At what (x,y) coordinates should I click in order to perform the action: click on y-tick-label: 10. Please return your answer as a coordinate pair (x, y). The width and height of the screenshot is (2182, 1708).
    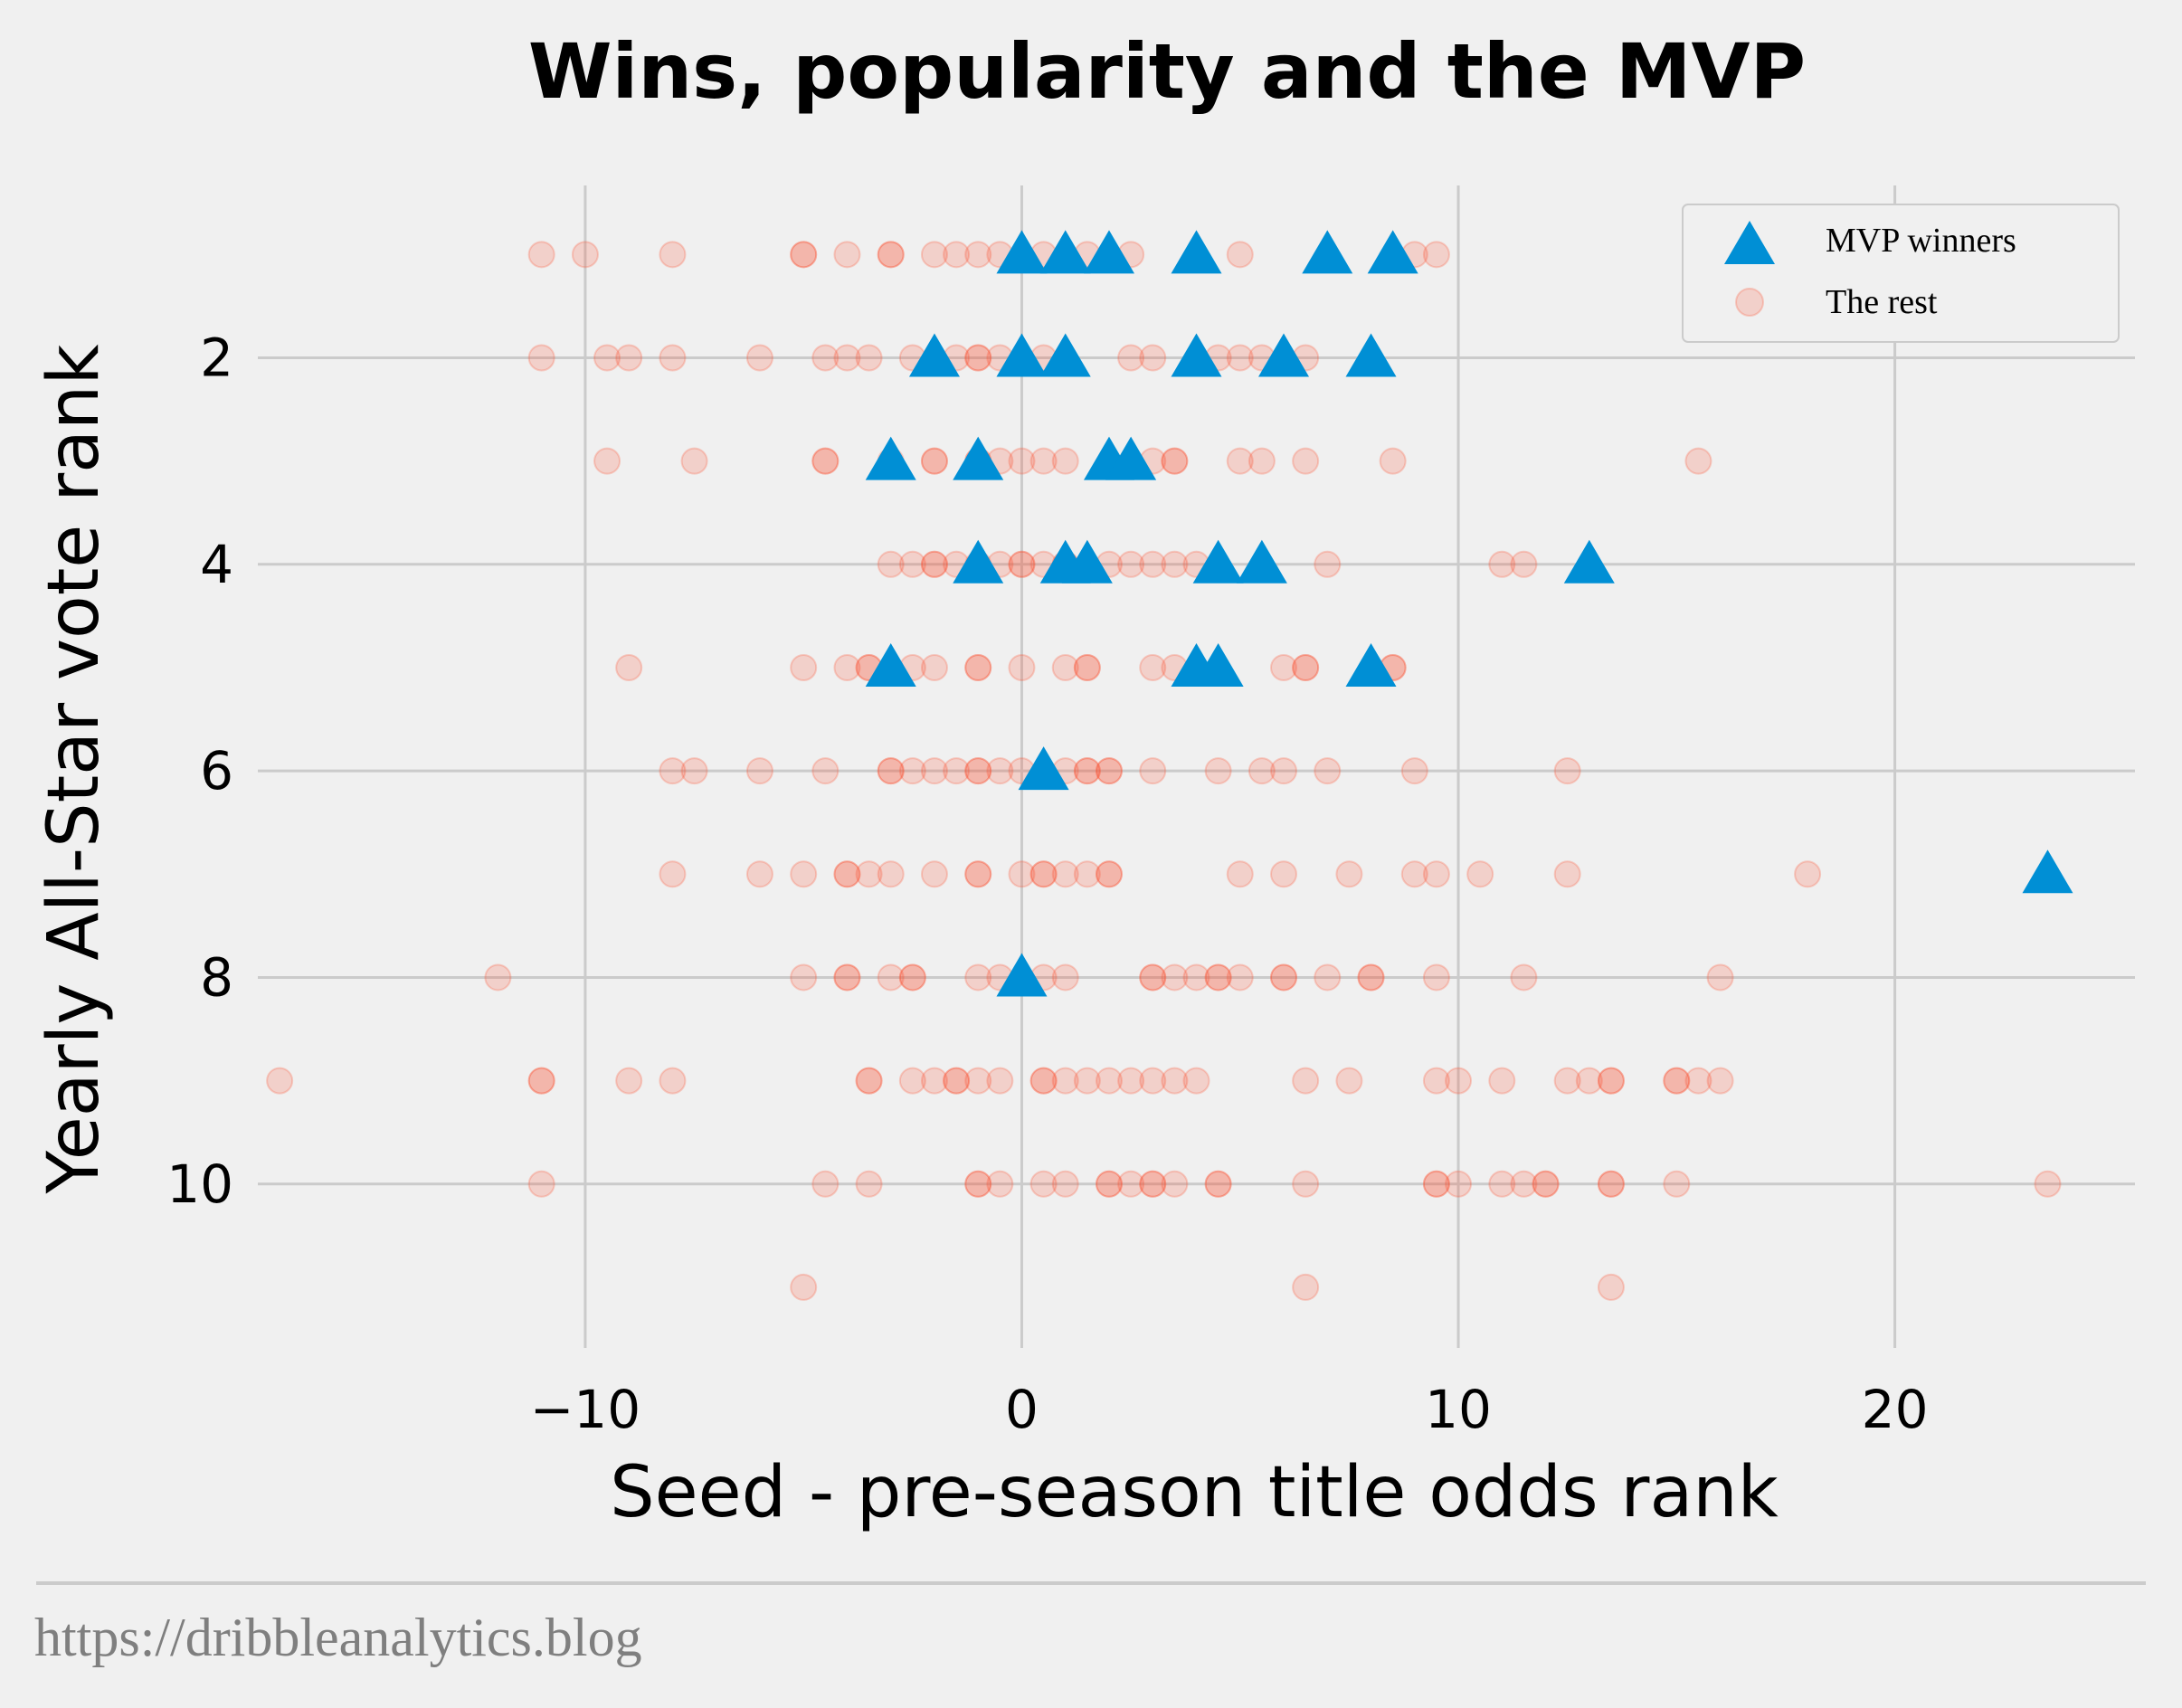
    Looking at the image, I should click on (199, 1184).